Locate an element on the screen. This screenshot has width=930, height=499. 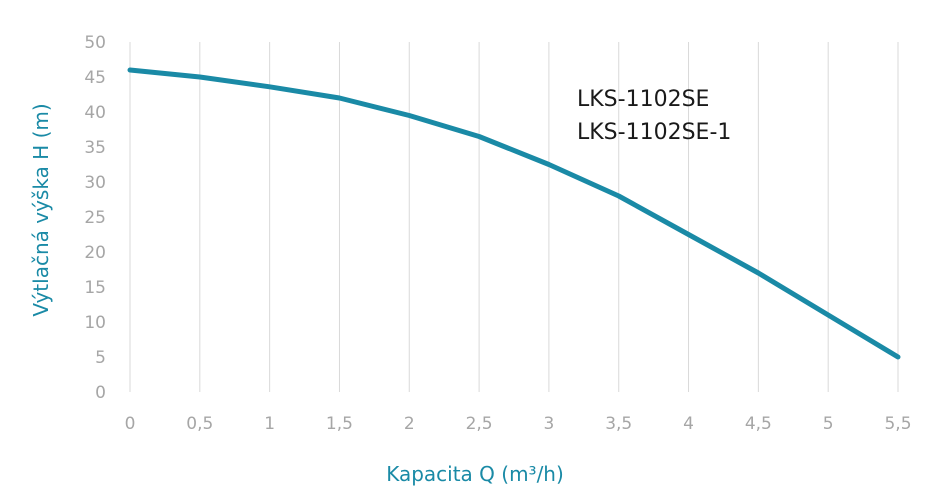
annotation-model-1: LKS-1102SE is located at coordinates (643, 99).